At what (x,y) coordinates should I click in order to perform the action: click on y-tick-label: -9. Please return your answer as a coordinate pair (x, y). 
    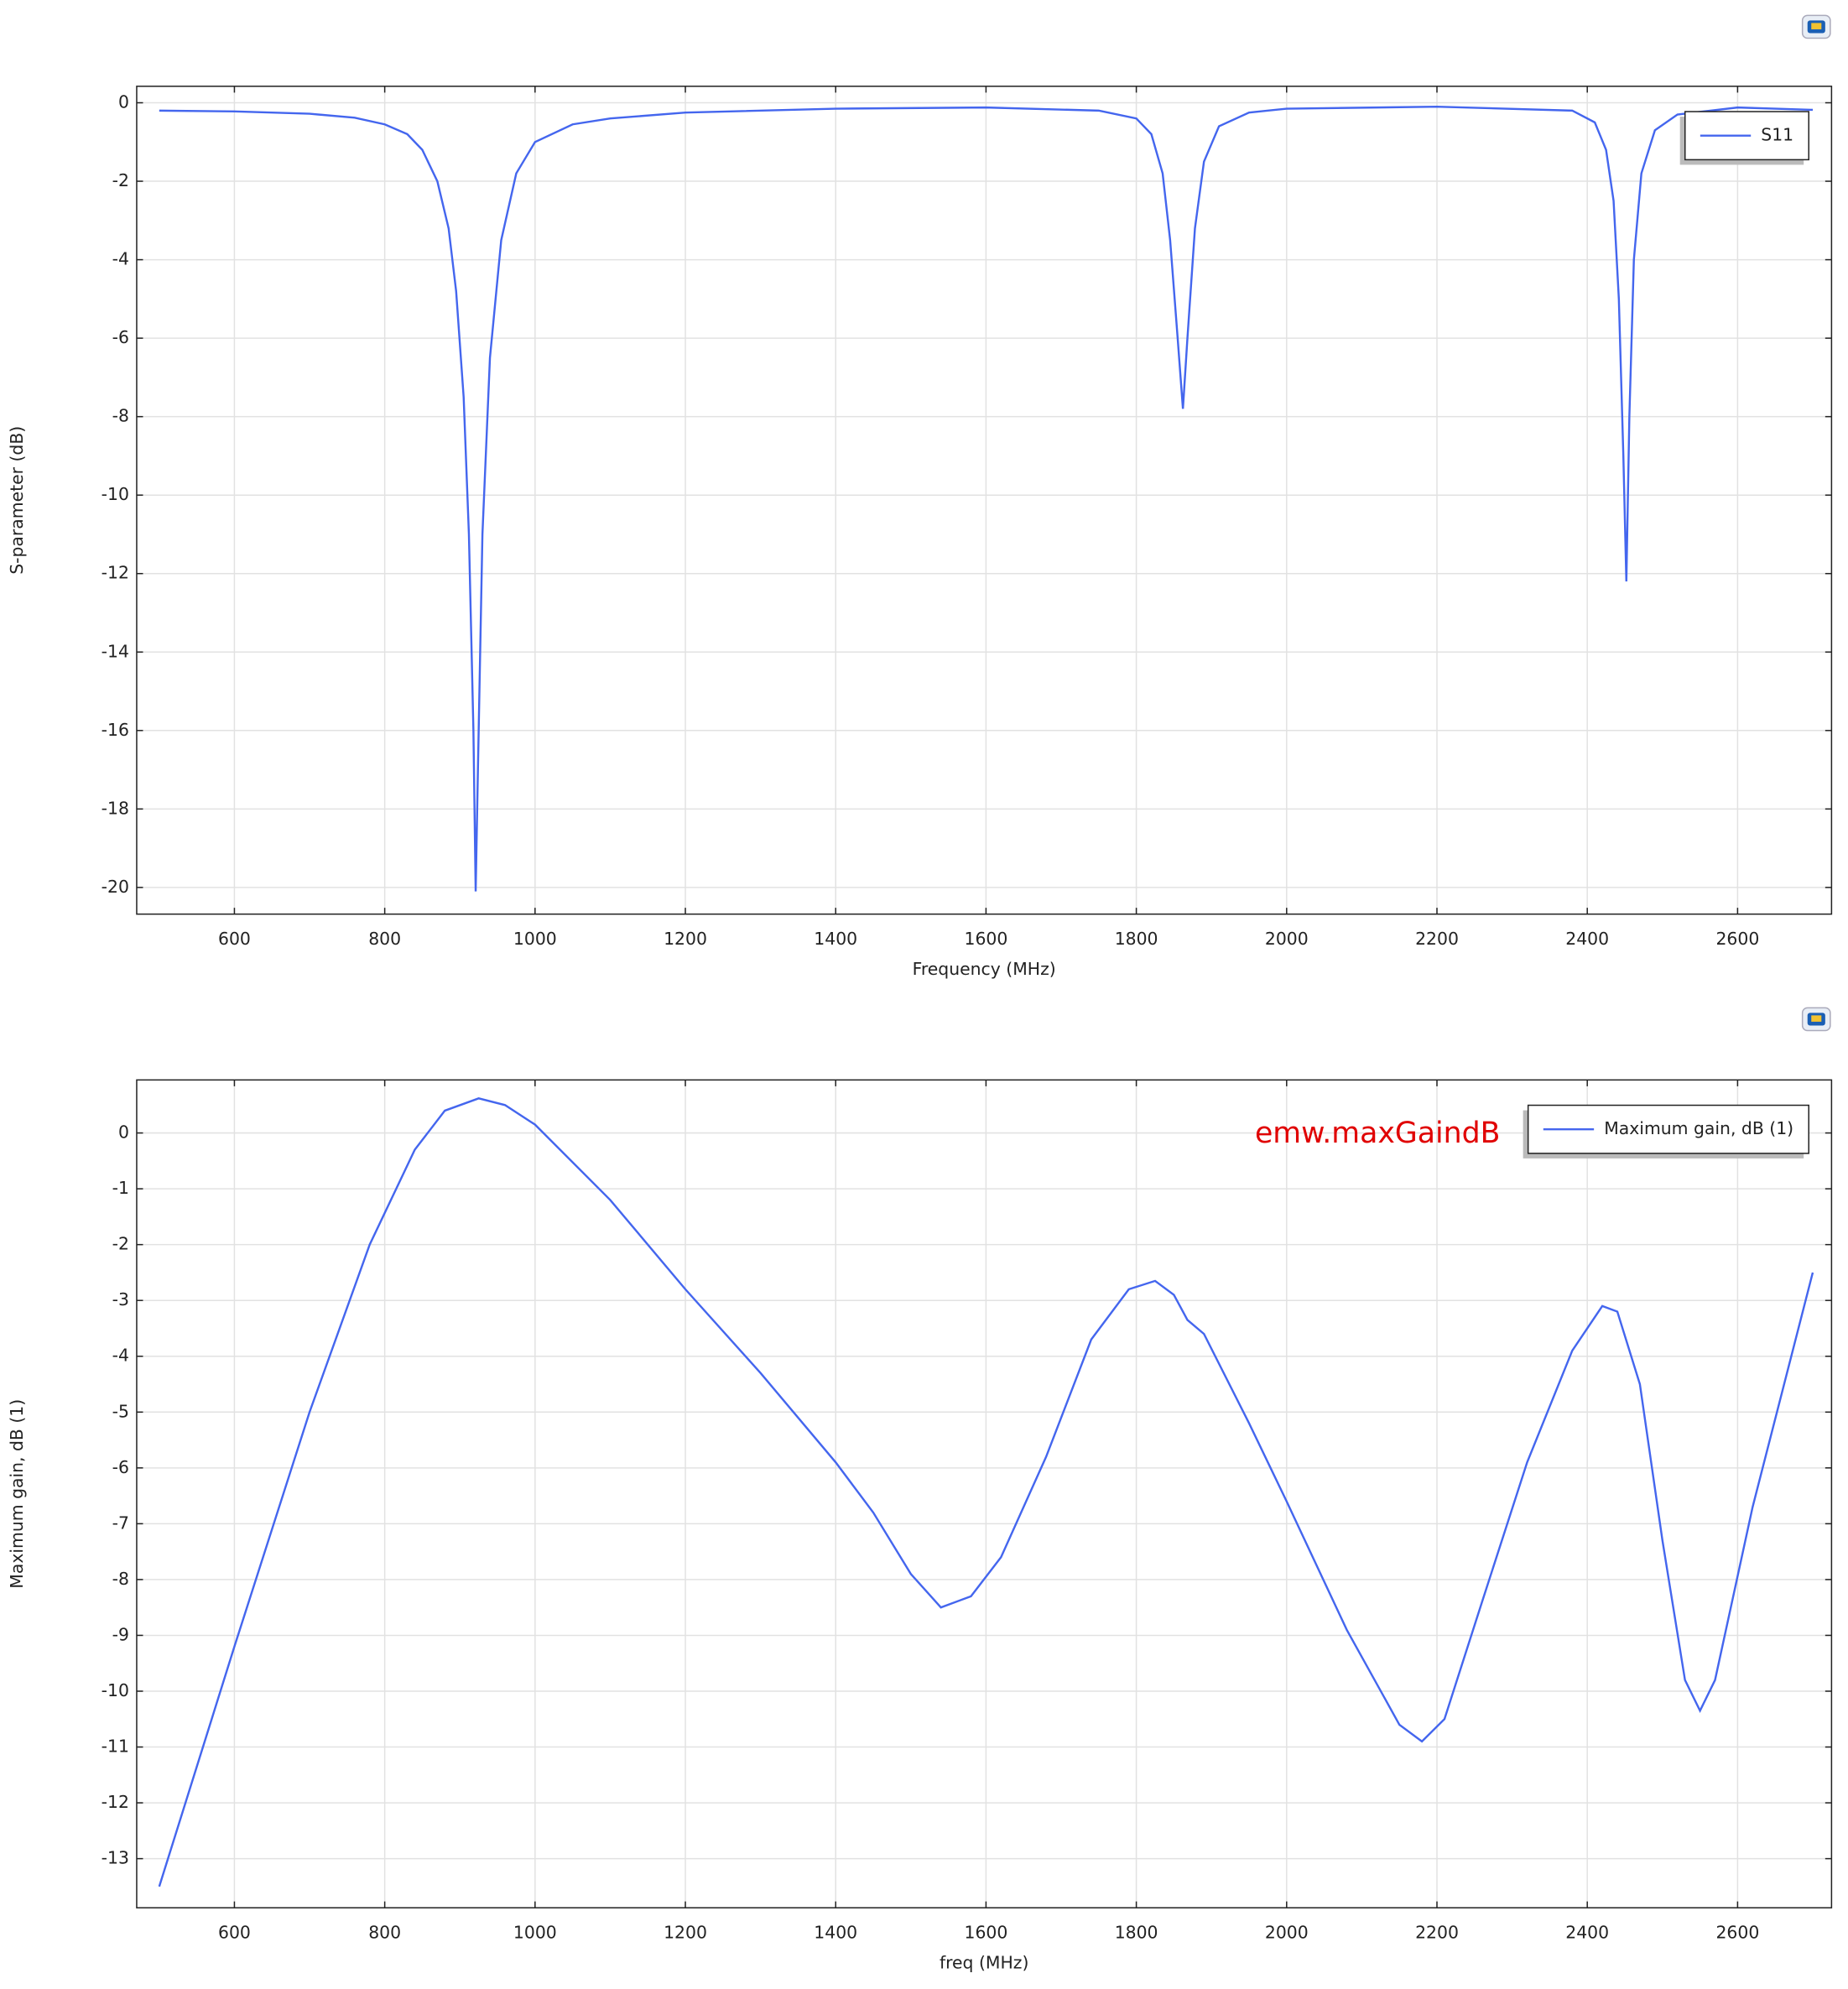
    Looking at the image, I should click on (121, 1634).